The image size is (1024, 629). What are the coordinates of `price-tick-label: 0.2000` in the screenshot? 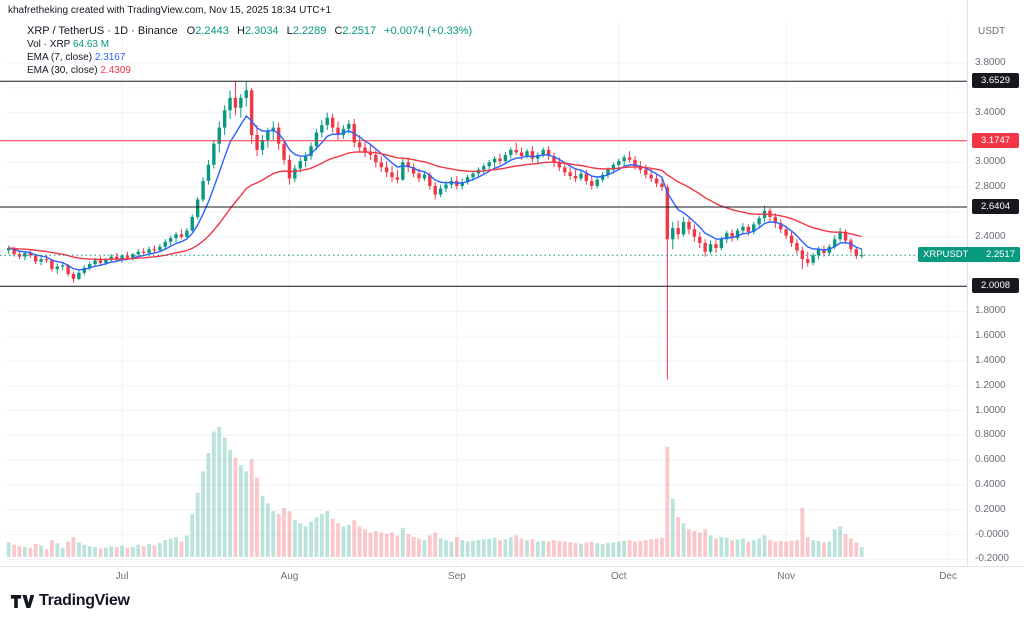 It's located at (990, 509).